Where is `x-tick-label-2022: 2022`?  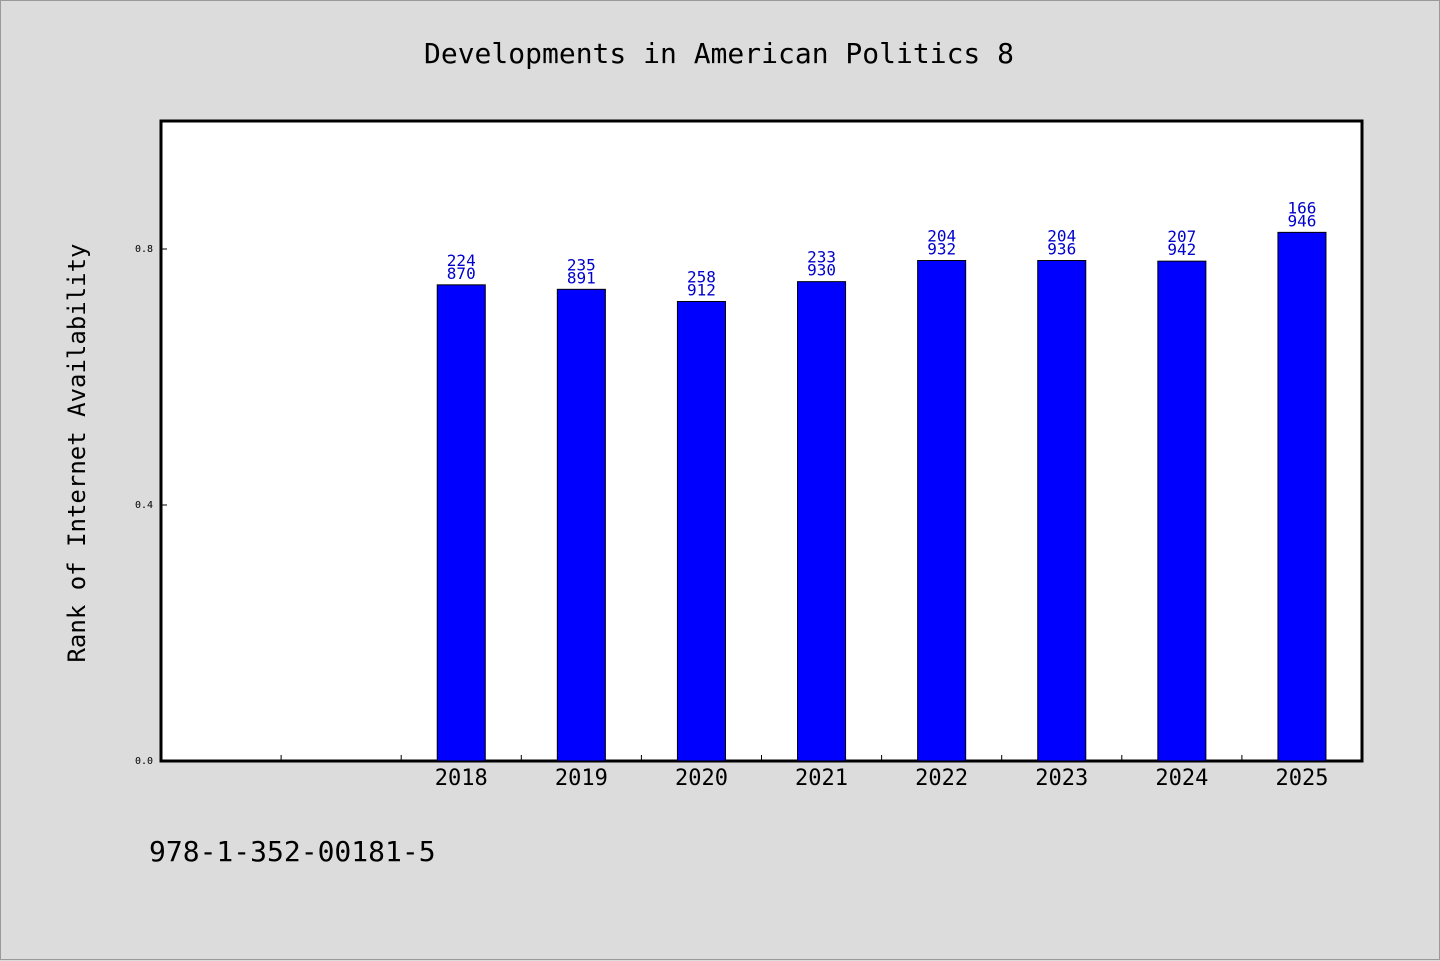
x-tick-label-2022: 2022 is located at coordinates (941, 778).